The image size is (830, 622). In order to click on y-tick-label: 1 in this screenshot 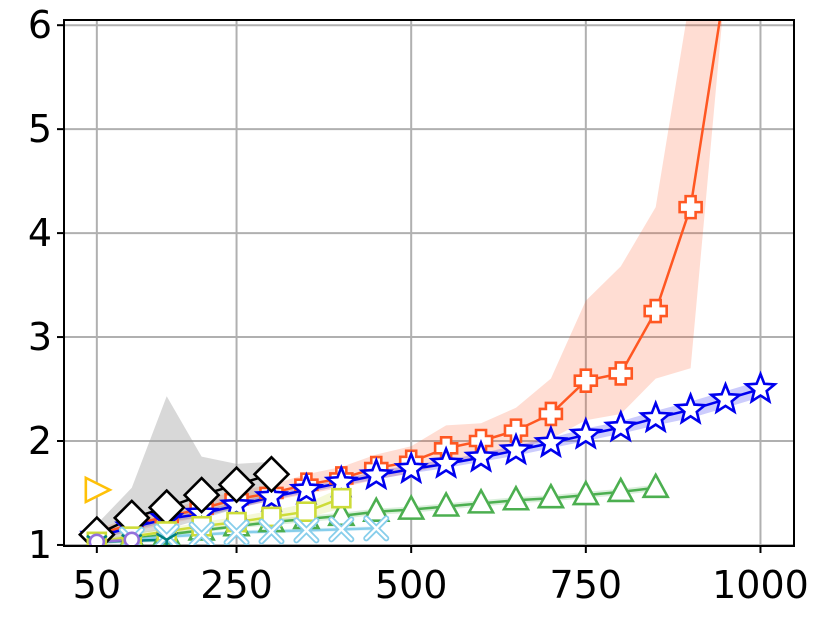, I will do `click(40, 545)`.